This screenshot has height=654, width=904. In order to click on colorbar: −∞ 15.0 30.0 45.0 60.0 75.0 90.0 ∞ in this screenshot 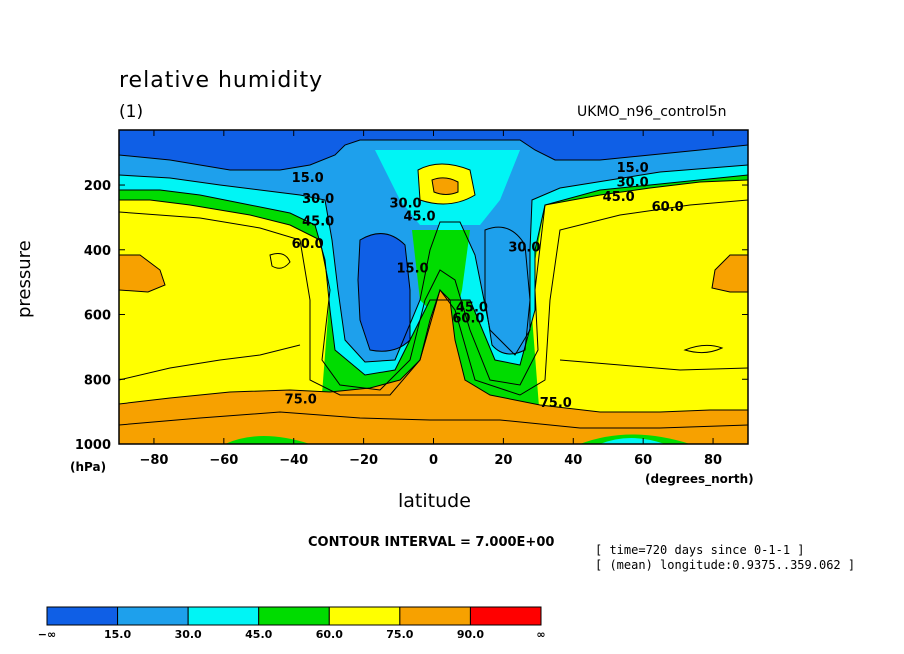, I will do `click(292, 623)`.